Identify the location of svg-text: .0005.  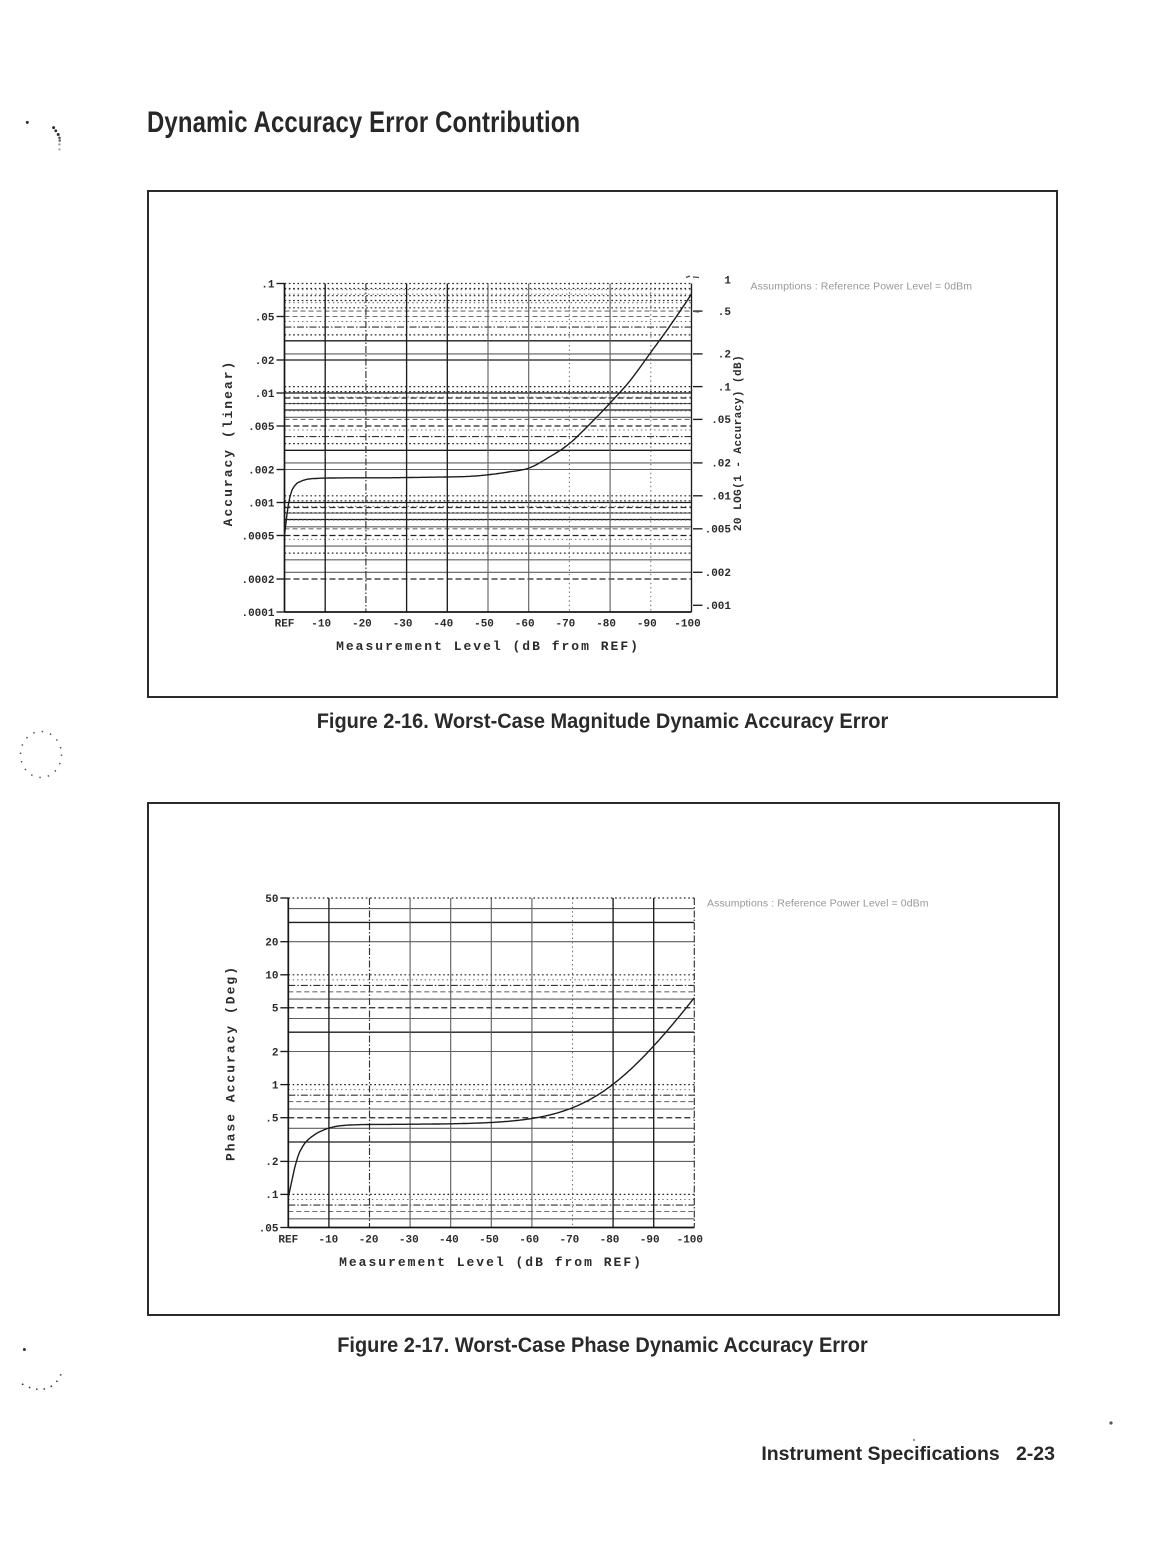
(257, 537).